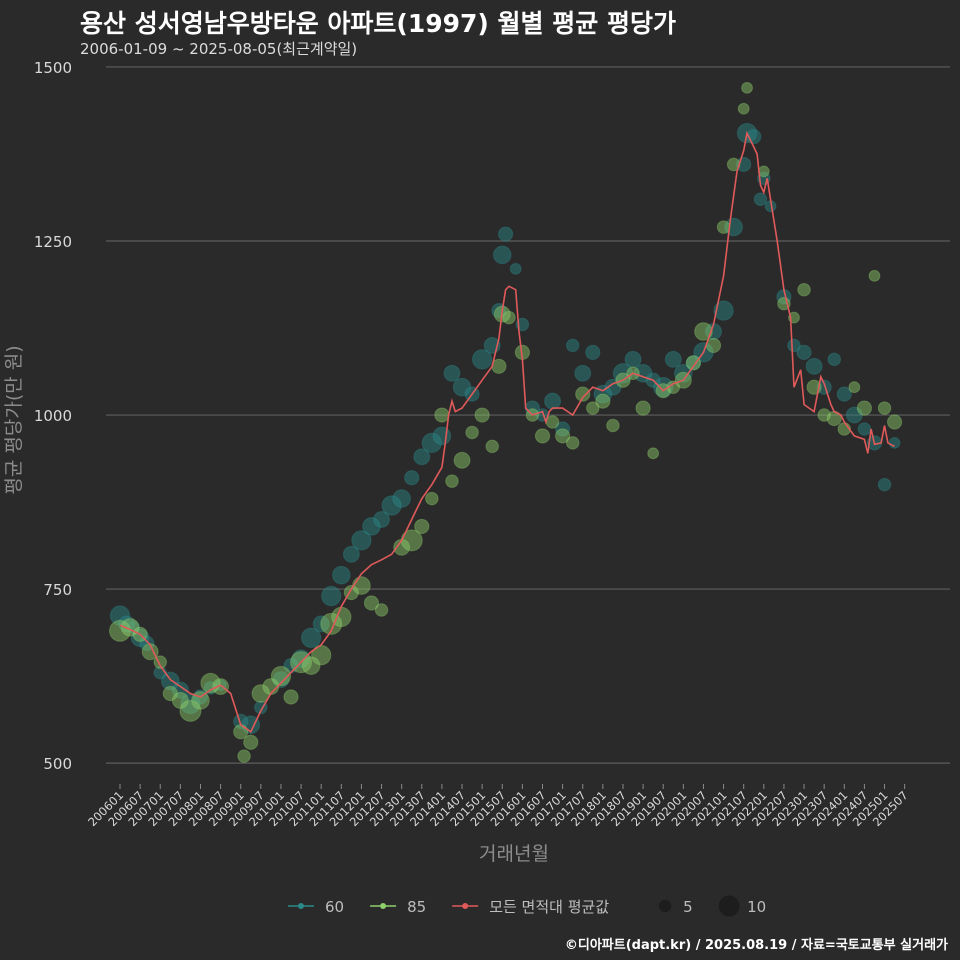 This screenshot has height=960, width=960. I want to click on y-axis-label: 평균 평당가(만 원), so click(14, 419).